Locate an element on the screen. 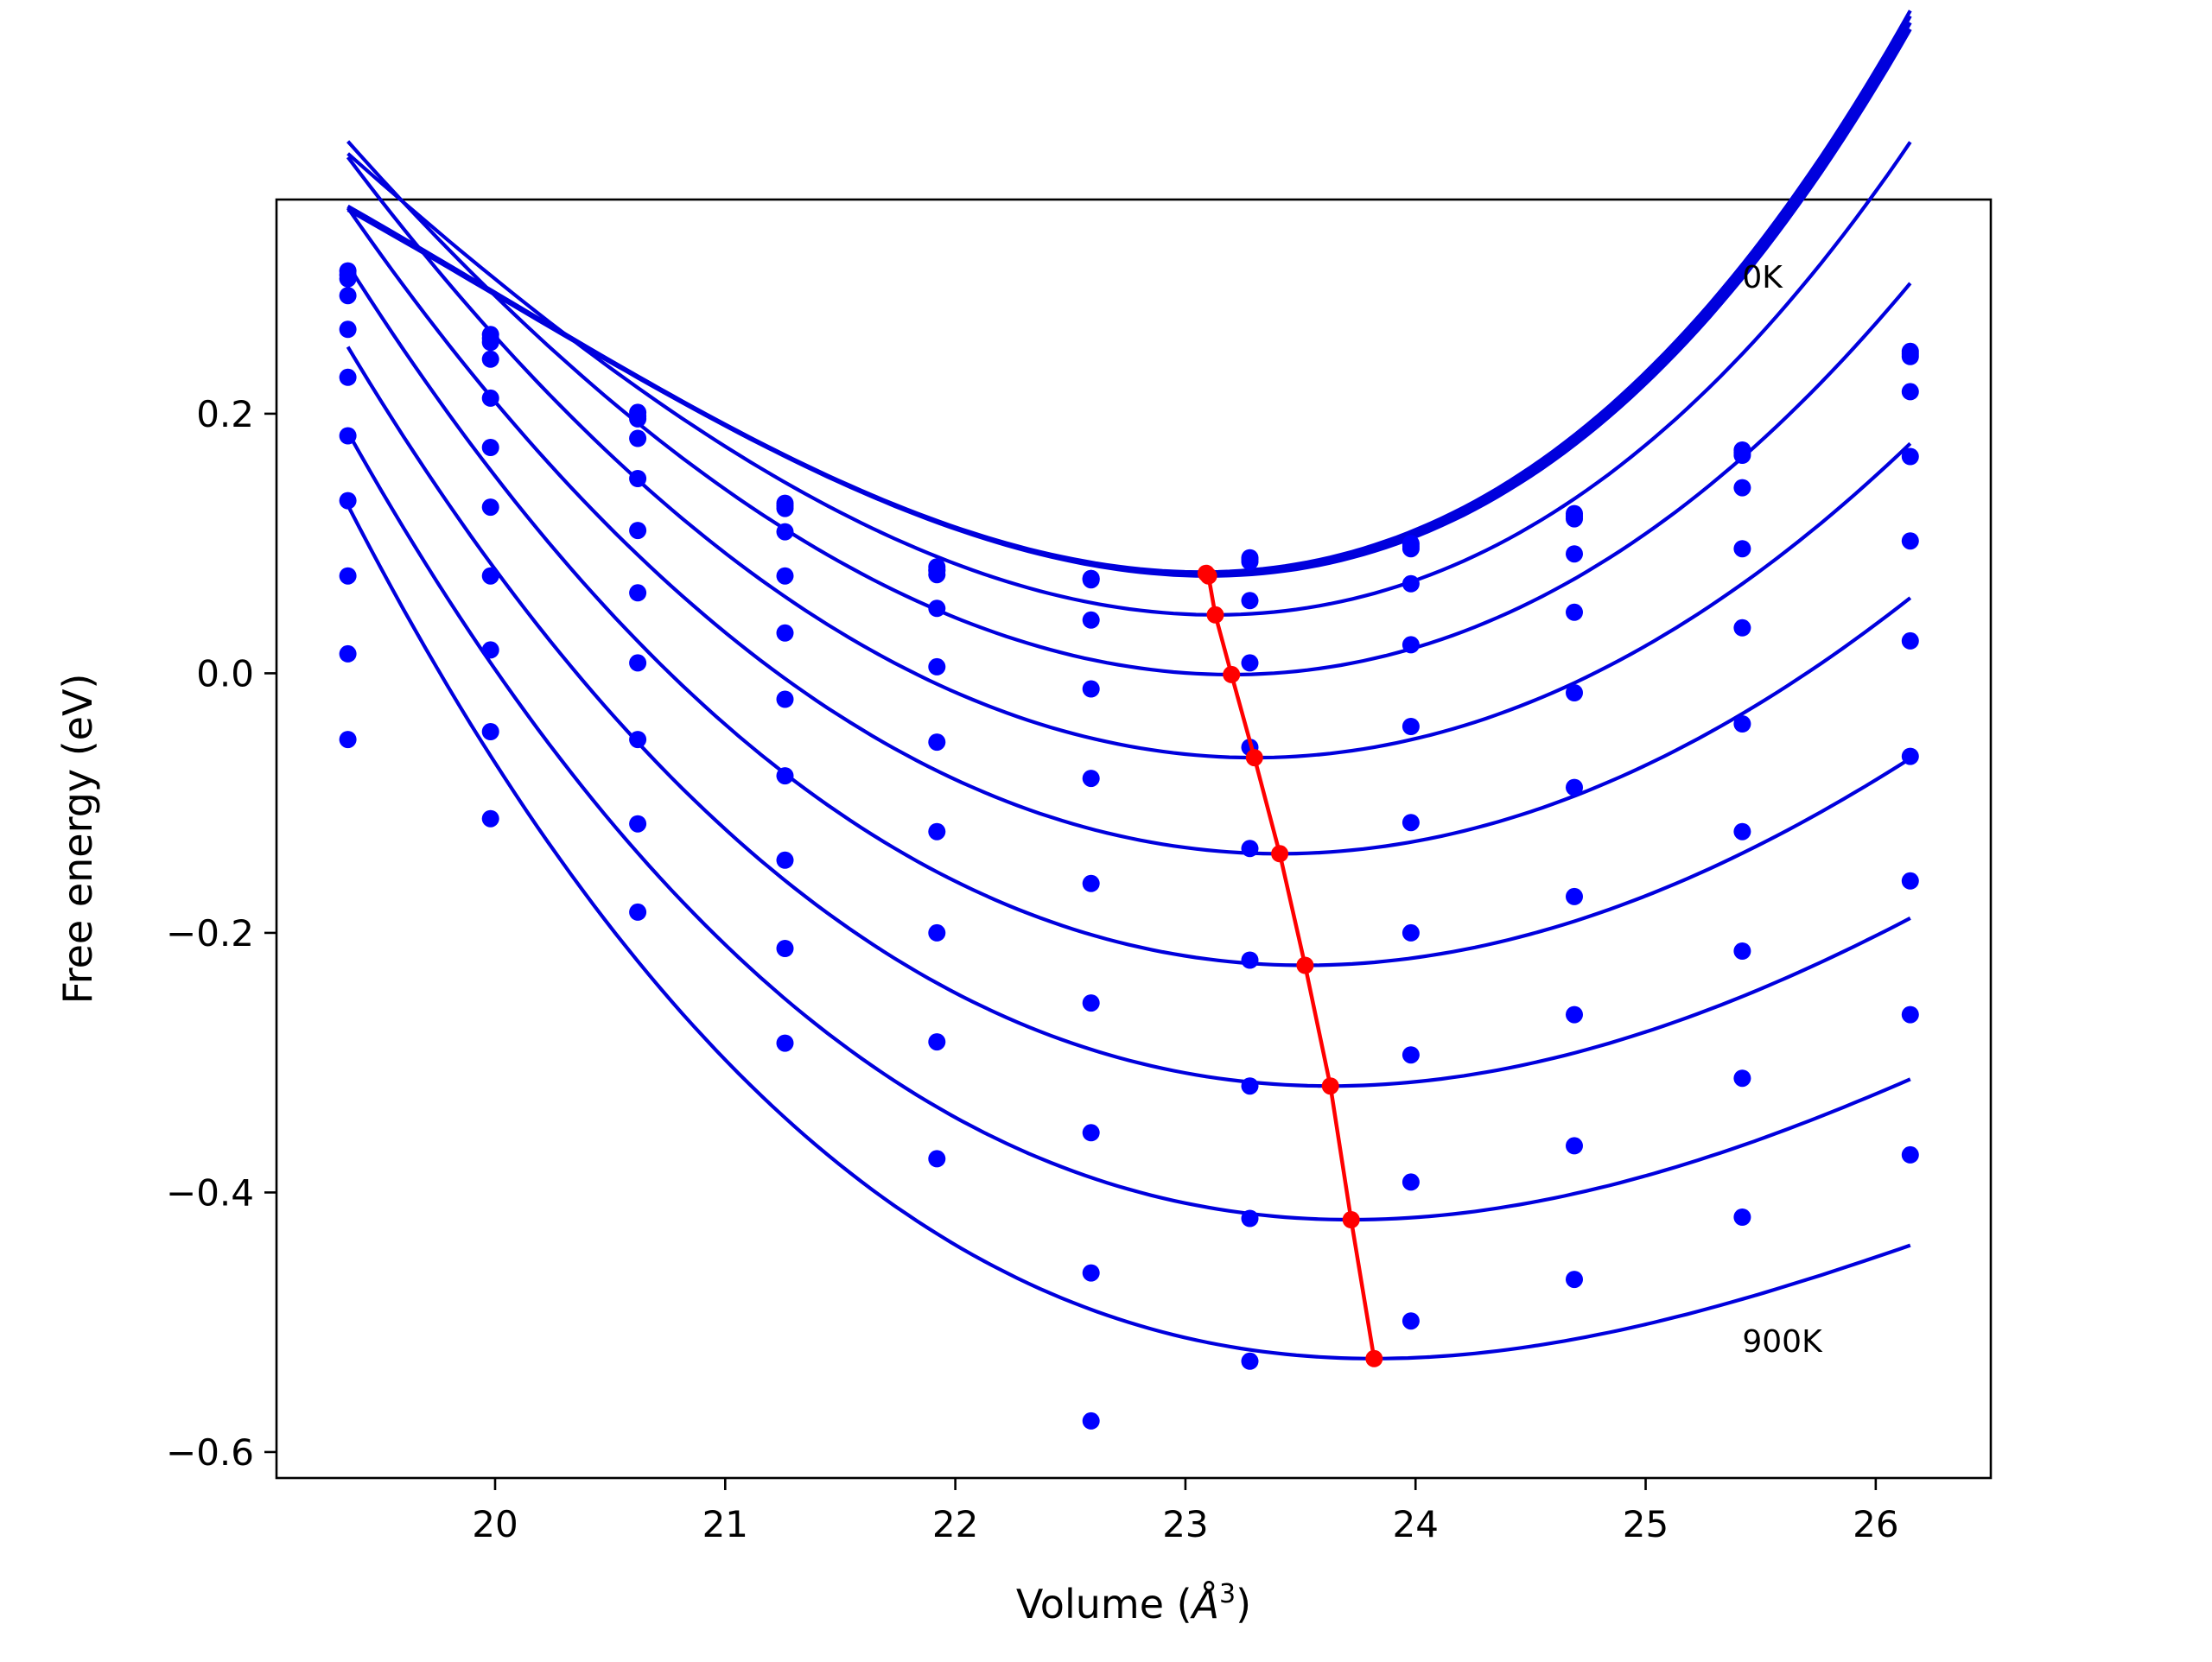 The width and height of the screenshot is (2212, 1662). x-tick-label-25: 25 is located at coordinates (1646, 1524).